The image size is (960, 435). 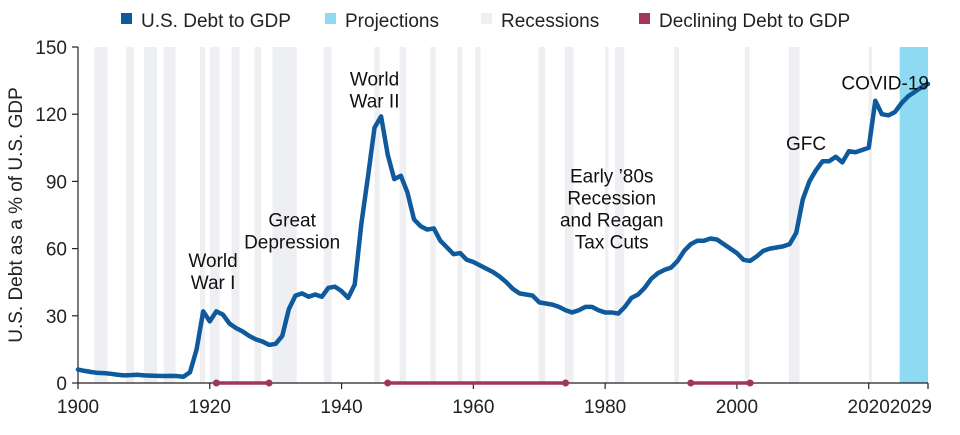 I want to click on annotation-label: Early ’80s, so click(x=611, y=177).